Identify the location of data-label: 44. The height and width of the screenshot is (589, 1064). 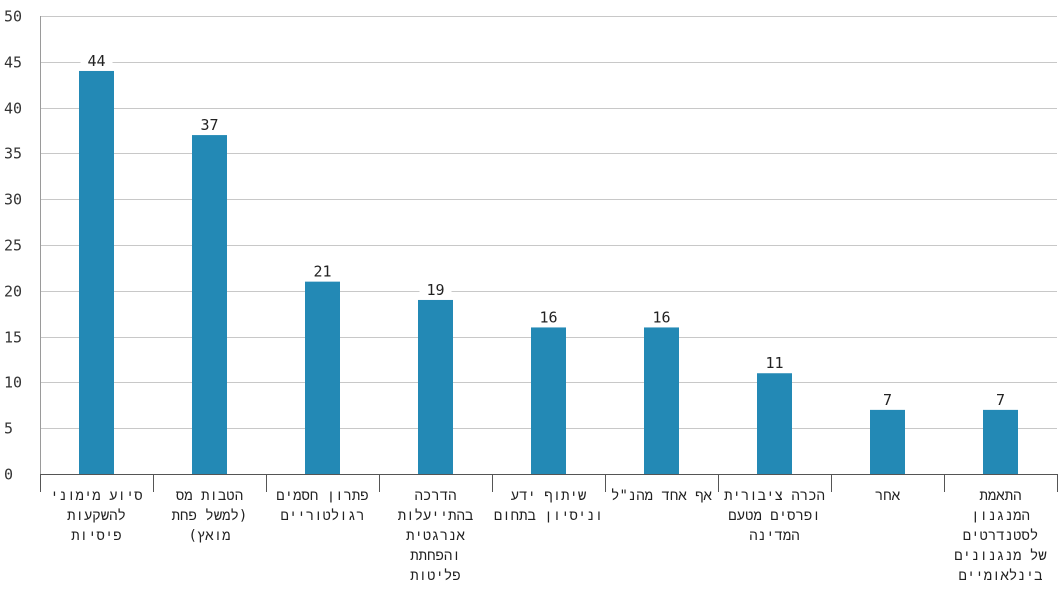
(96, 61).